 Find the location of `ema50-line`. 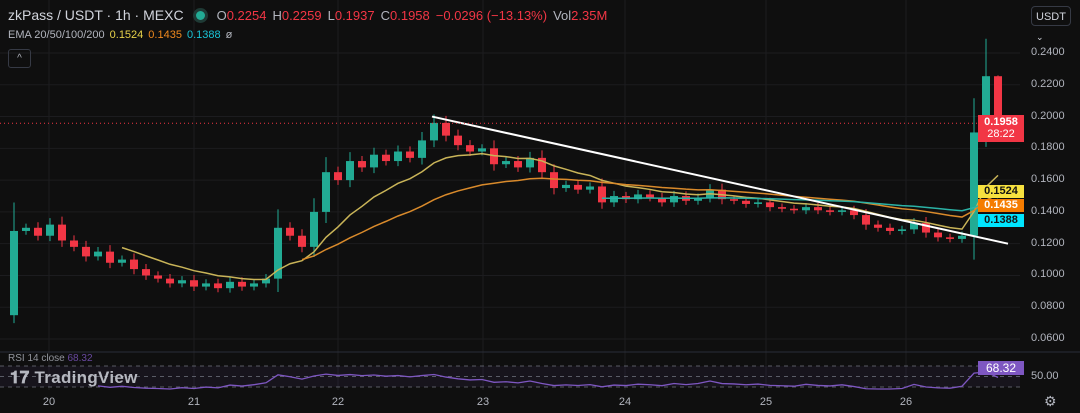

ema50-line is located at coordinates (650, 219).